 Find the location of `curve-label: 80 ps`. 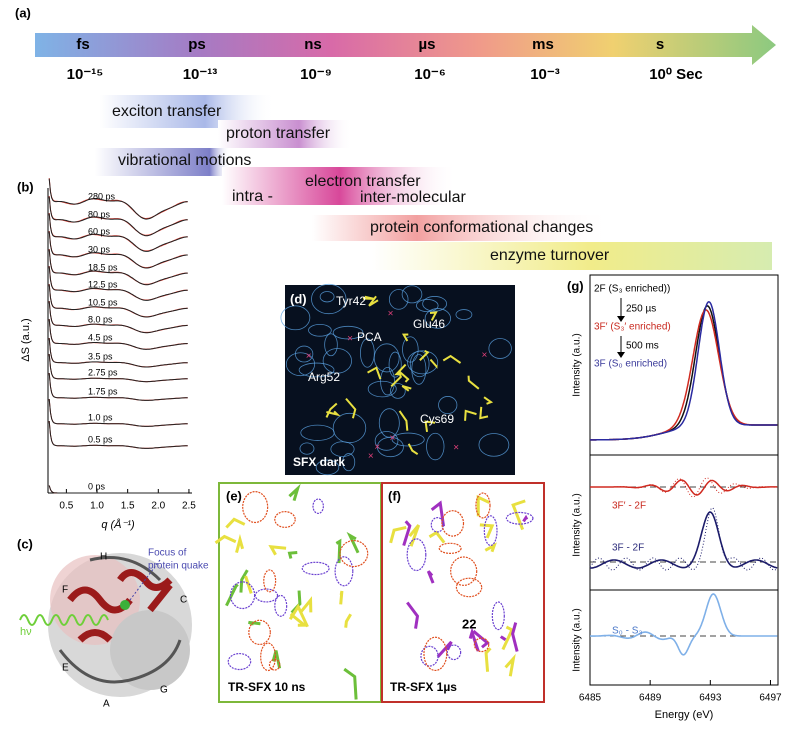

curve-label: 80 ps is located at coordinates (99, 214).